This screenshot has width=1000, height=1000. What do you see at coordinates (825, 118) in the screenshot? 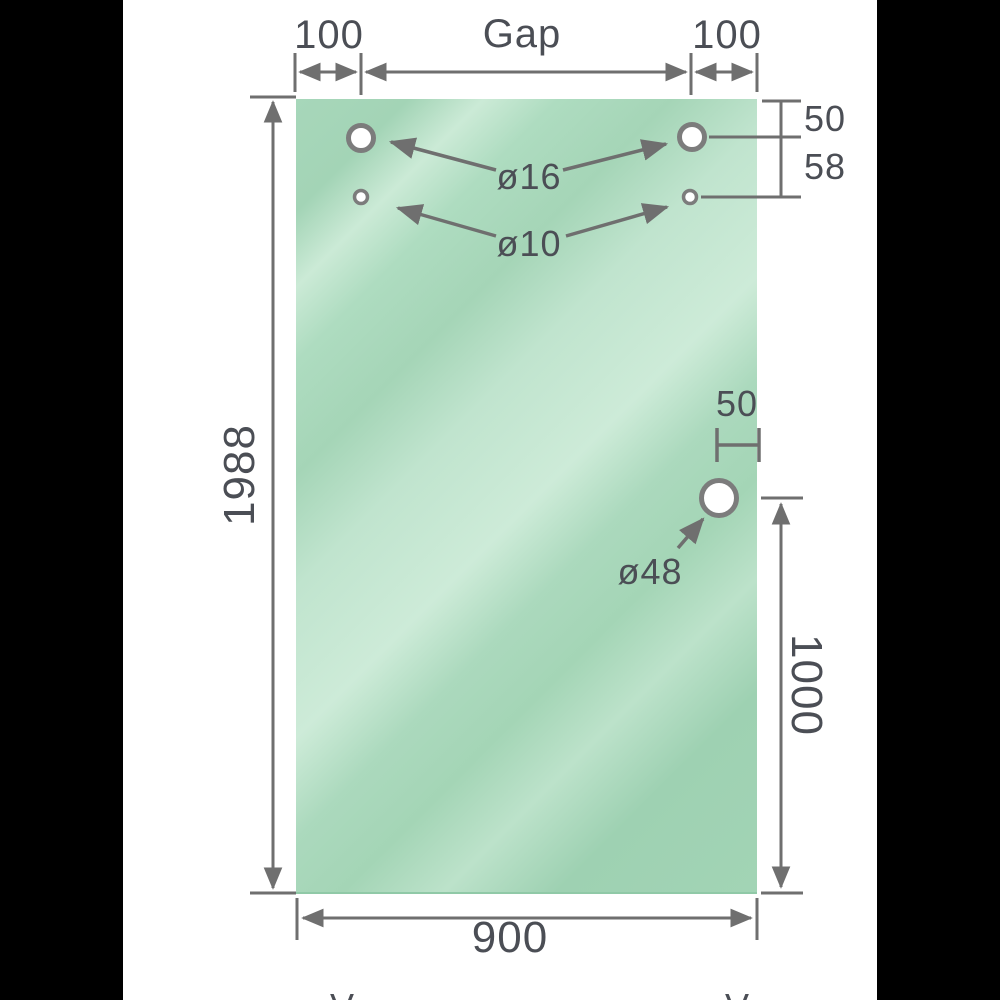
I see `label-edge-50: 50` at bounding box center [825, 118].